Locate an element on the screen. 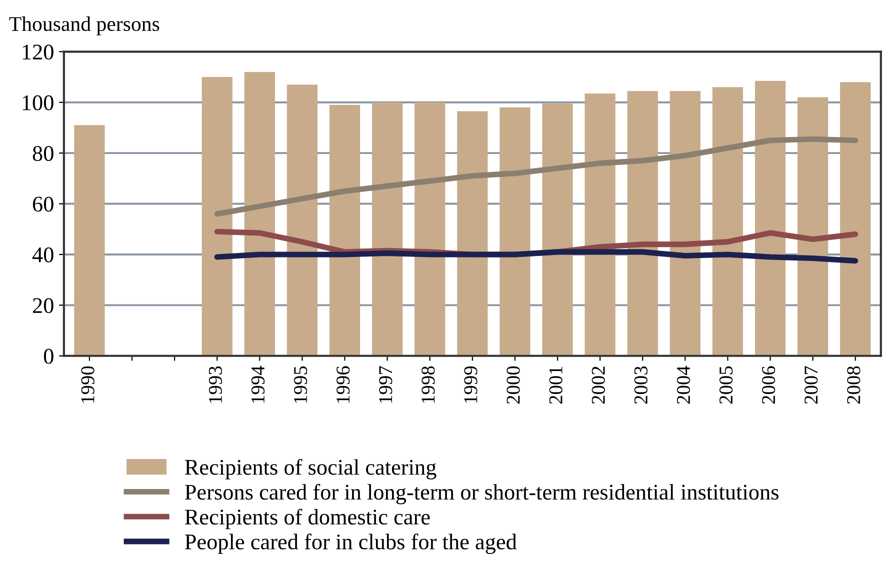 The image size is (888, 574). x-tick-label: 1997 is located at coordinates (385, 384).